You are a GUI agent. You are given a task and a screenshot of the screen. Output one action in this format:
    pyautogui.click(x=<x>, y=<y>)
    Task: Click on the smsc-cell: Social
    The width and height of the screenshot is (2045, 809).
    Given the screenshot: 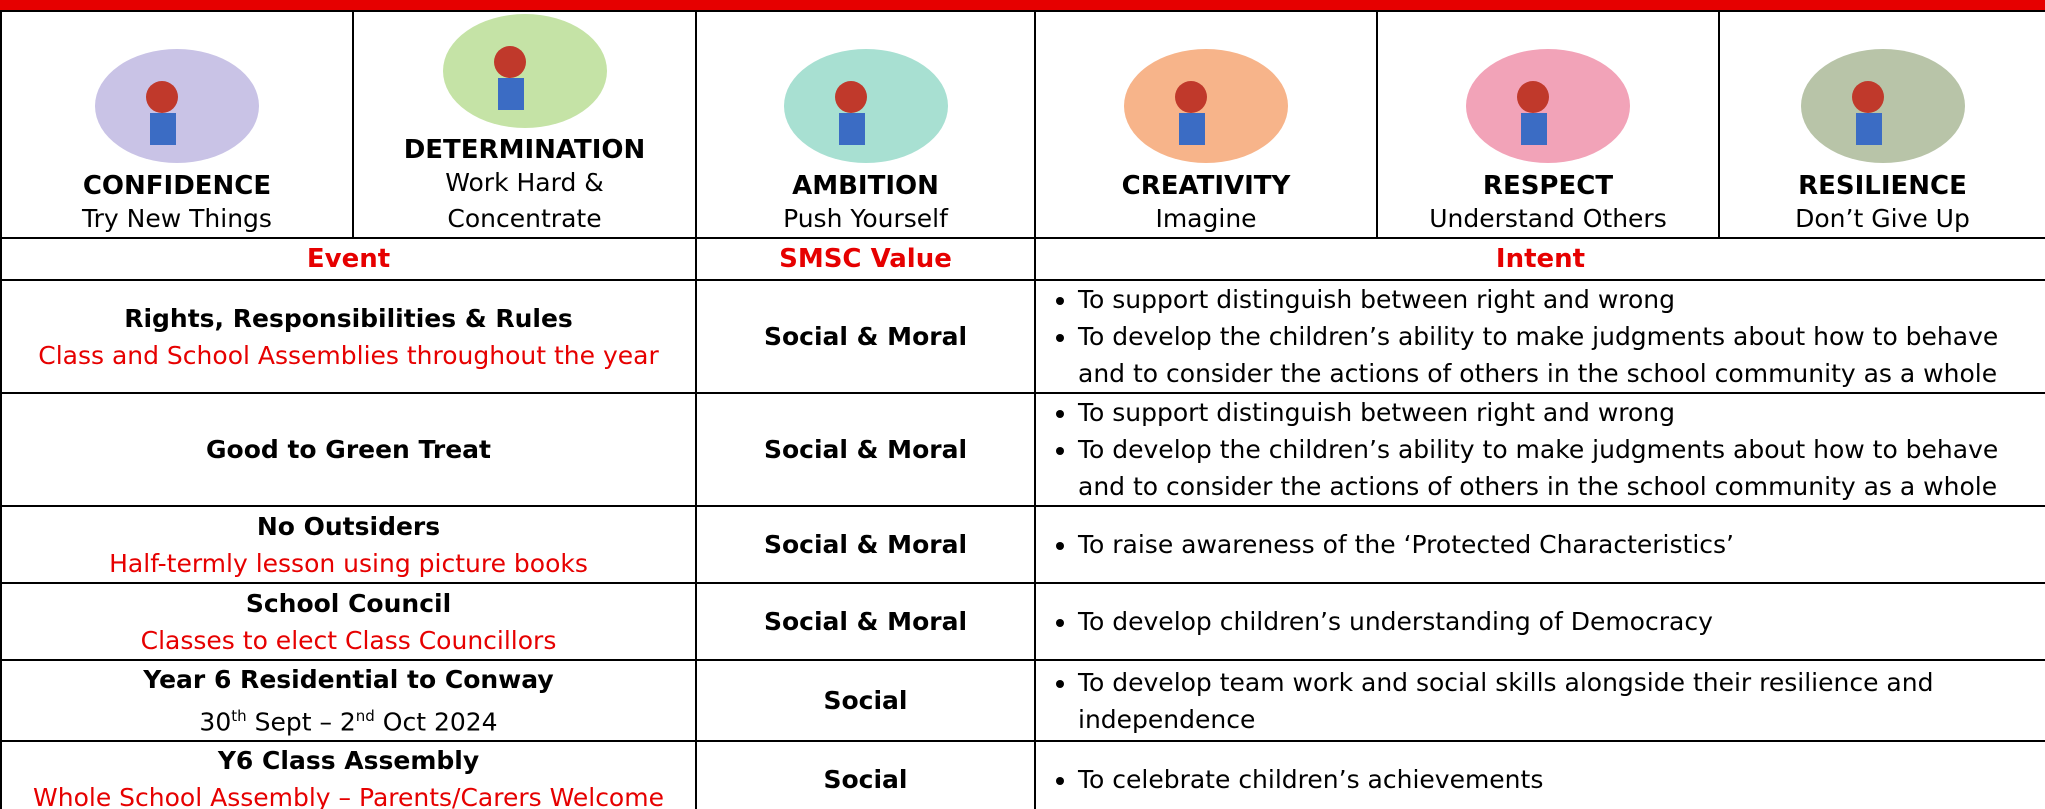 What is the action you would take?
    pyautogui.click(x=865, y=700)
    